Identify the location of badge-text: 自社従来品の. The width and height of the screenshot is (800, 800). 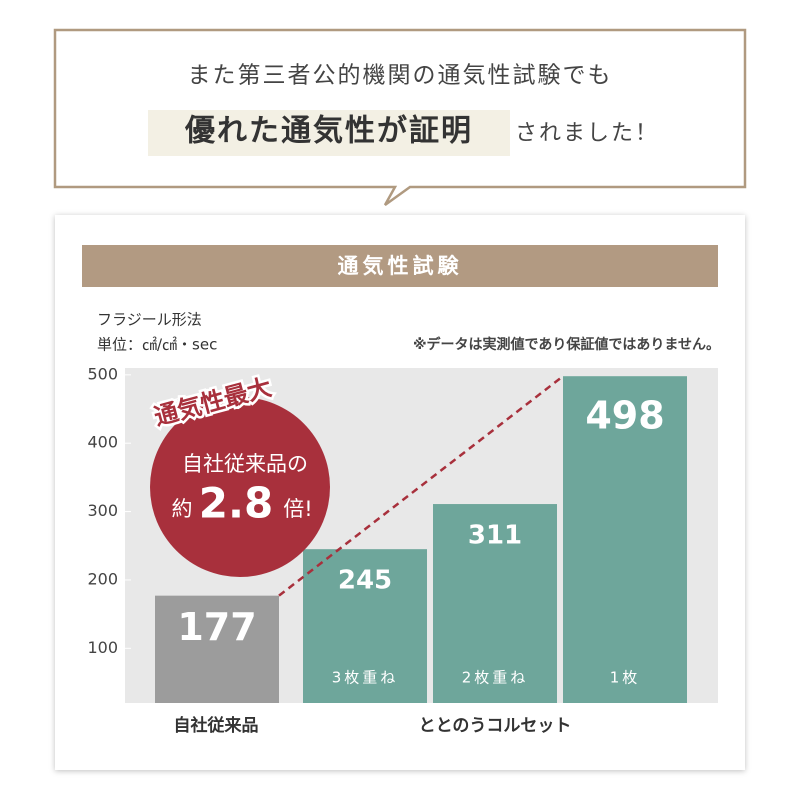
(245, 464).